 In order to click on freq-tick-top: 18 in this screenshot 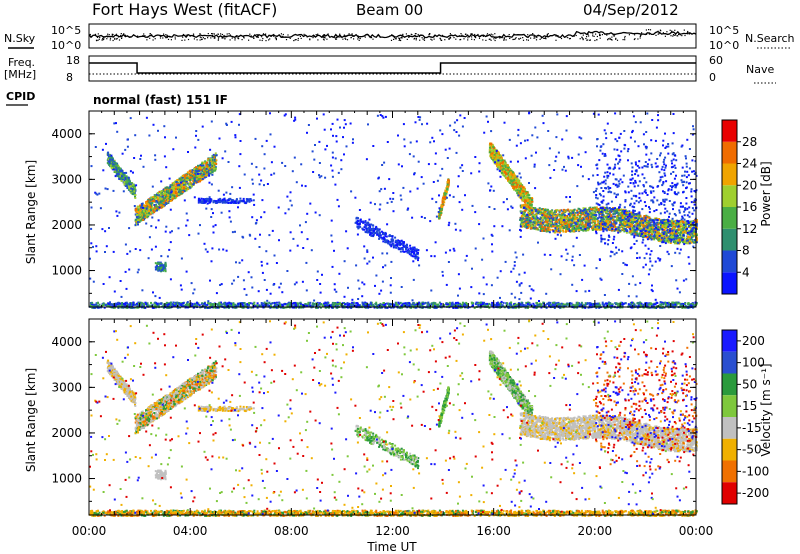, I will do `click(73, 60)`.